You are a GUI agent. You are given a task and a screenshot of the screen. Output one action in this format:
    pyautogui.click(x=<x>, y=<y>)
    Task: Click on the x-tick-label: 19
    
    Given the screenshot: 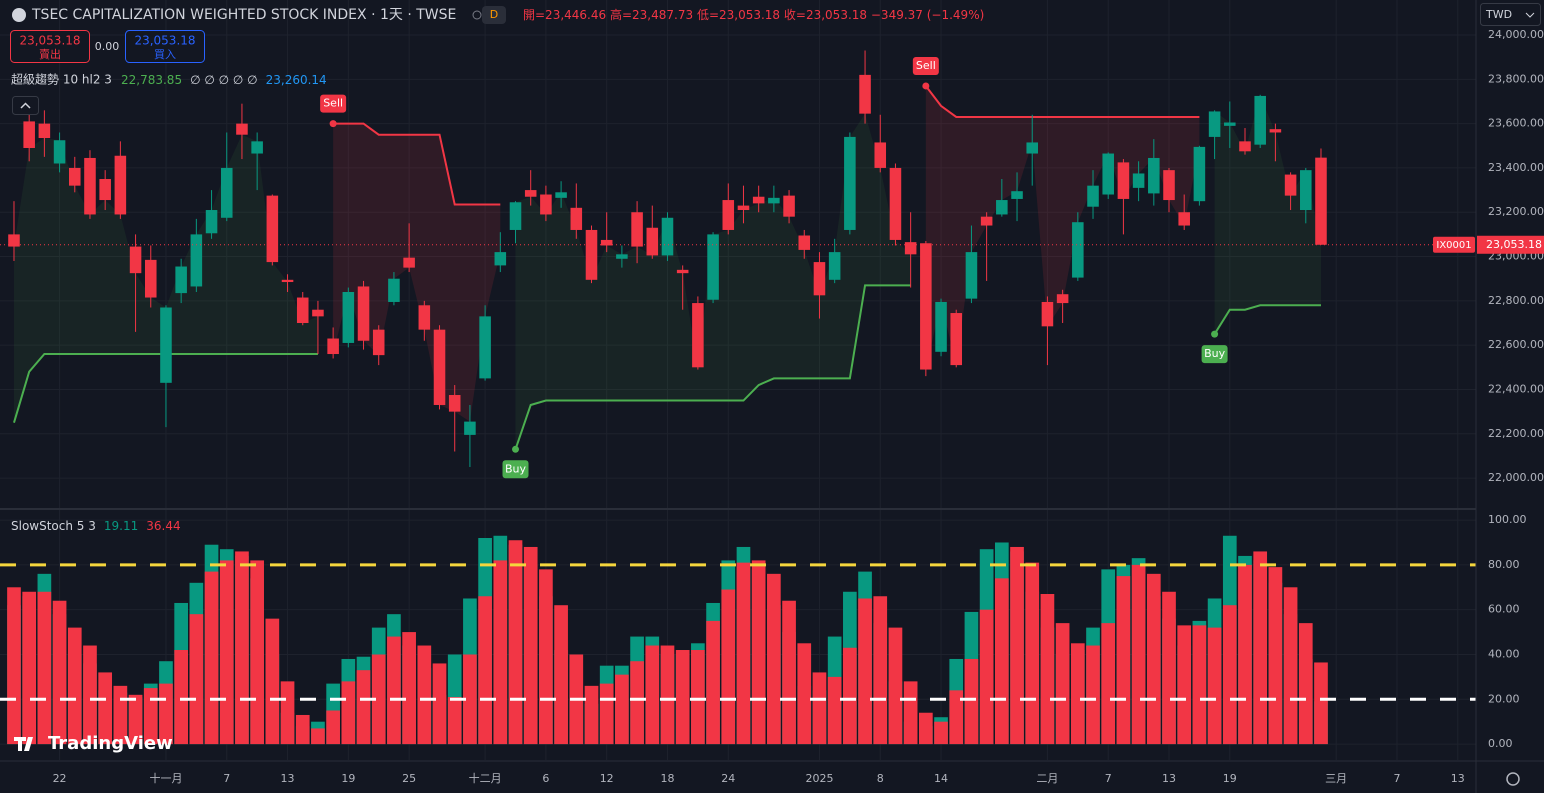 What is the action you would take?
    pyautogui.click(x=1230, y=778)
    